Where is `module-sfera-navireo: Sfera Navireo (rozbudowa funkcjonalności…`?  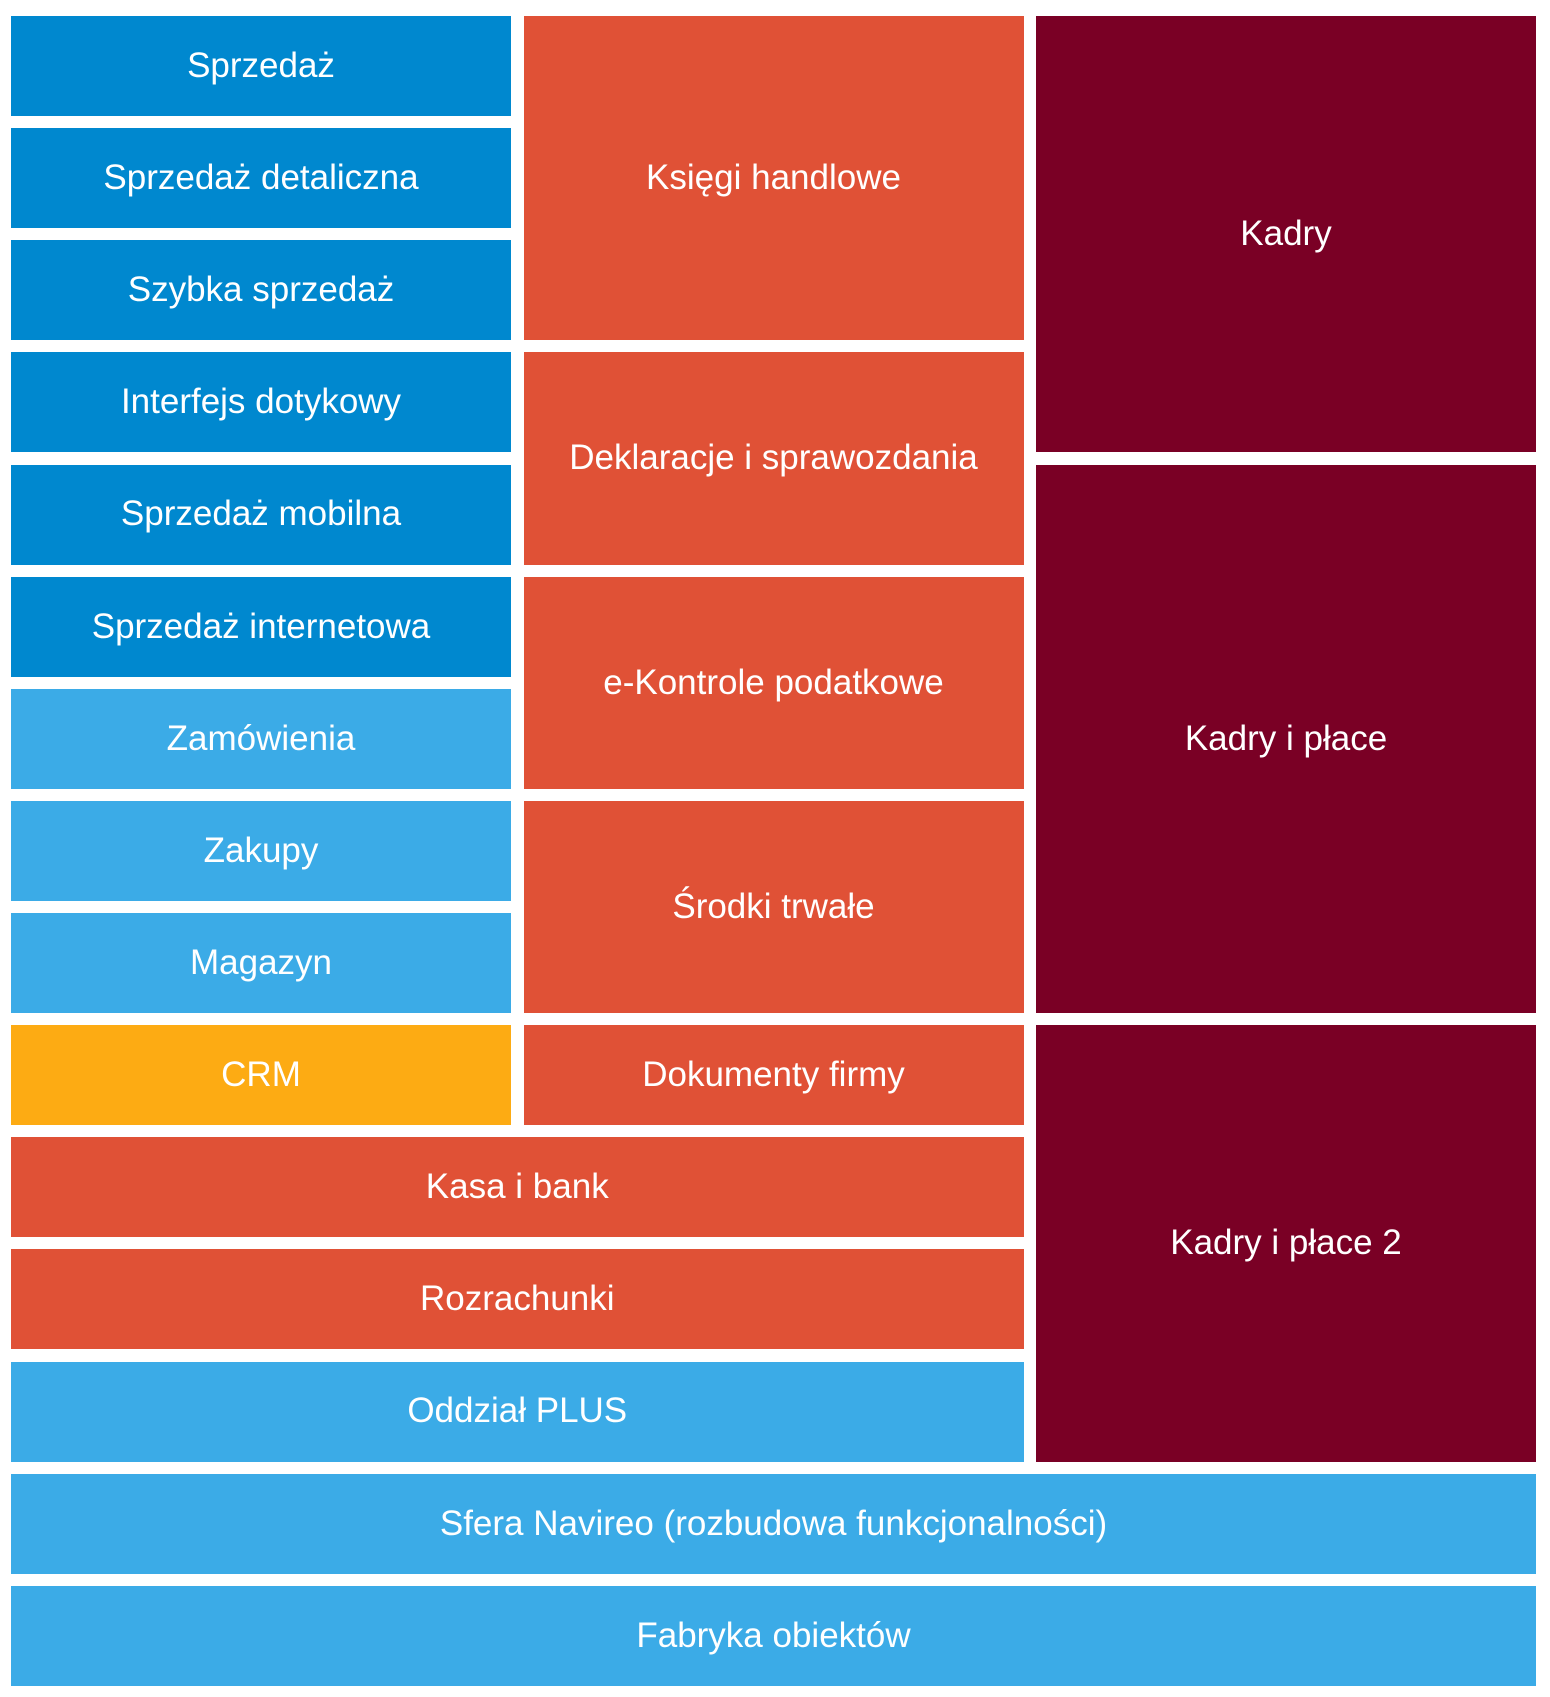
module-sfera-navireo: Sfera Navireo (rozbudowa funkcjonalności… is located at coordinates (773, 1523).